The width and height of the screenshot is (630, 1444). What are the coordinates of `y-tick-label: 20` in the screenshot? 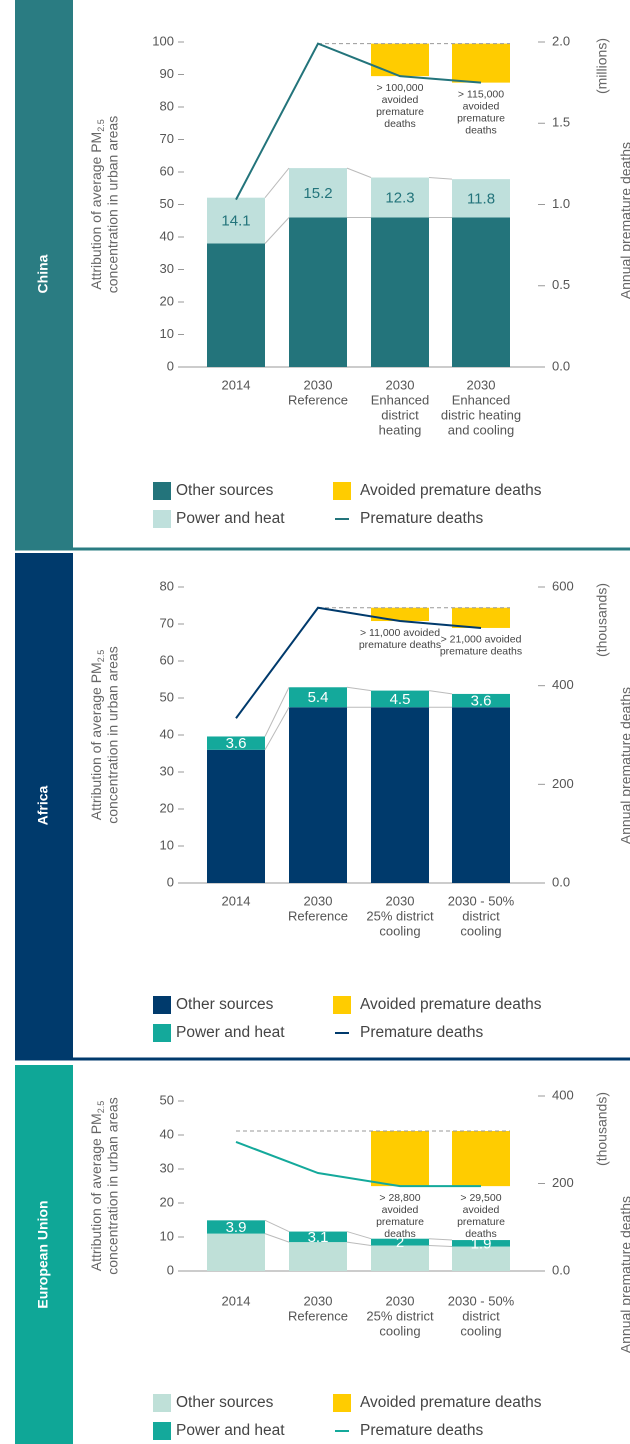 It's located at (167, 1201).